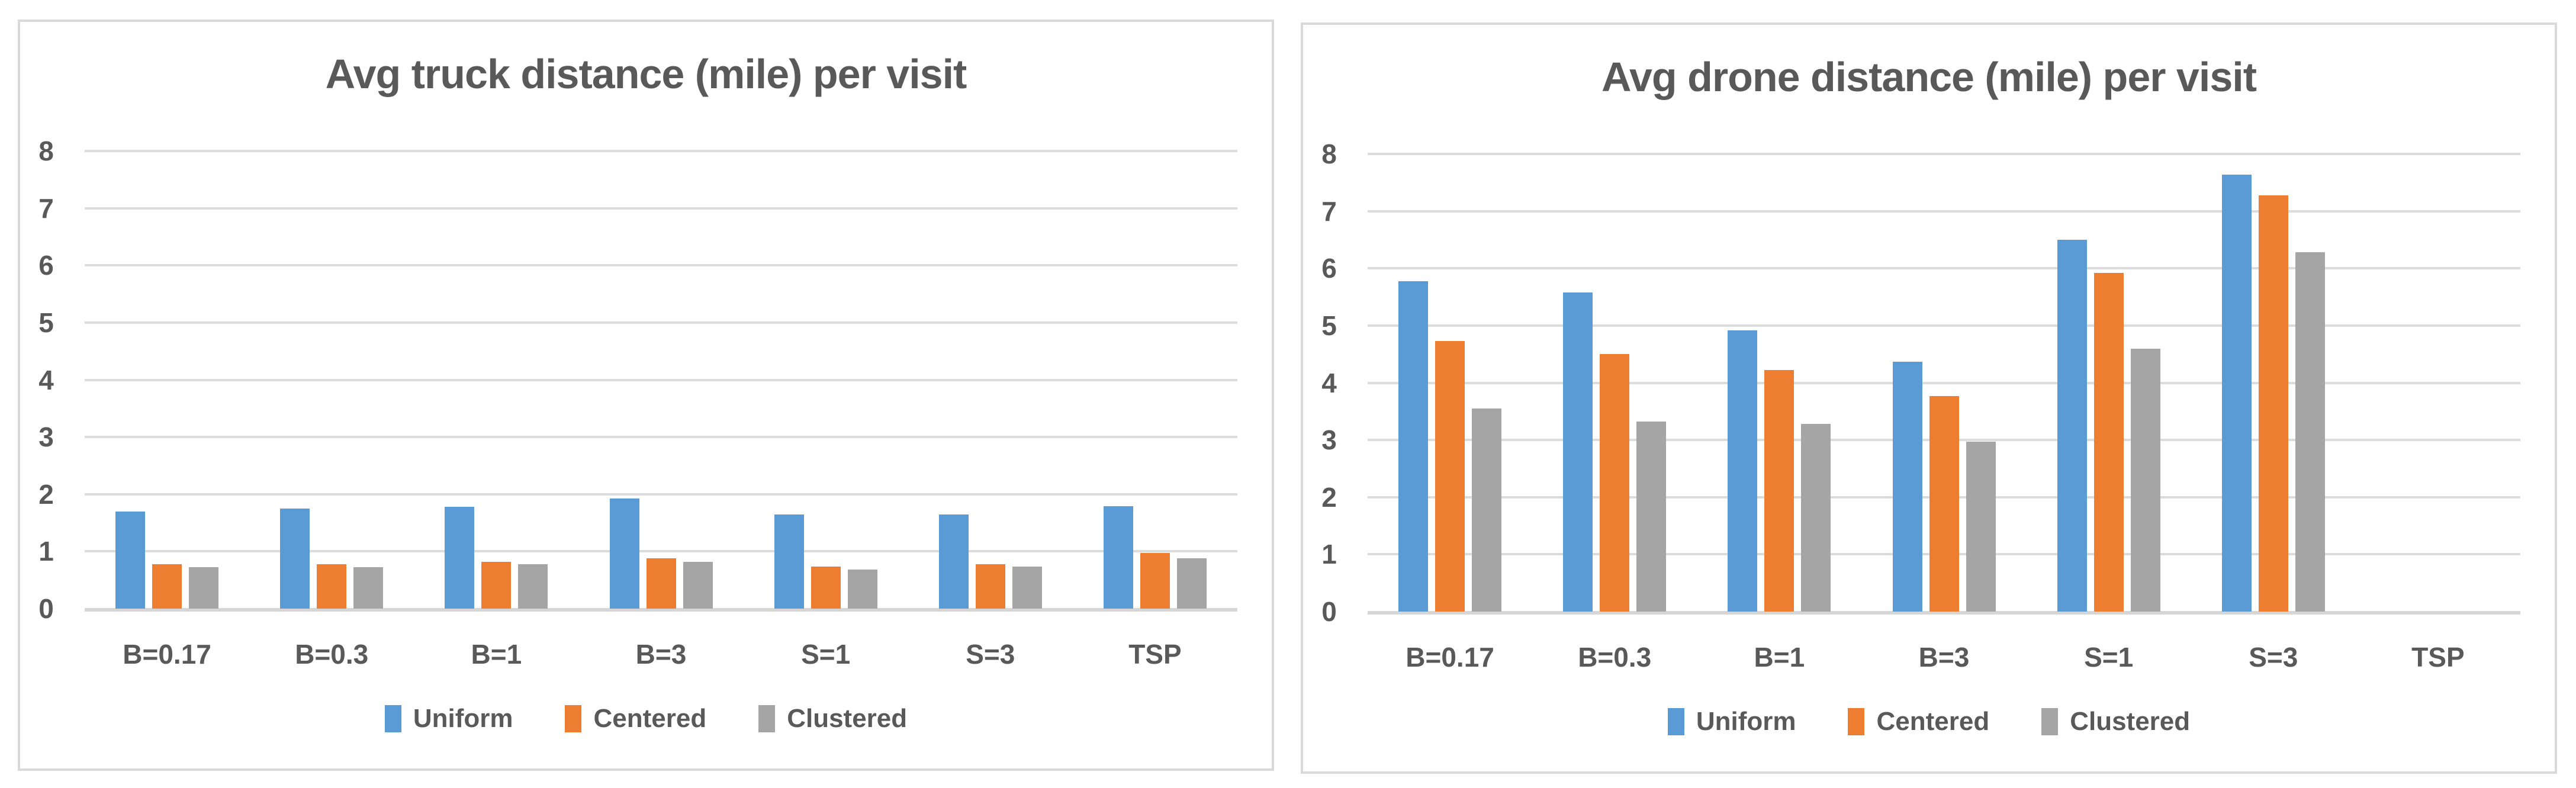 Image resolution: width=2576 pixels, height=788 pixels. I want to click on gridline-y4, so click(1944, 382).